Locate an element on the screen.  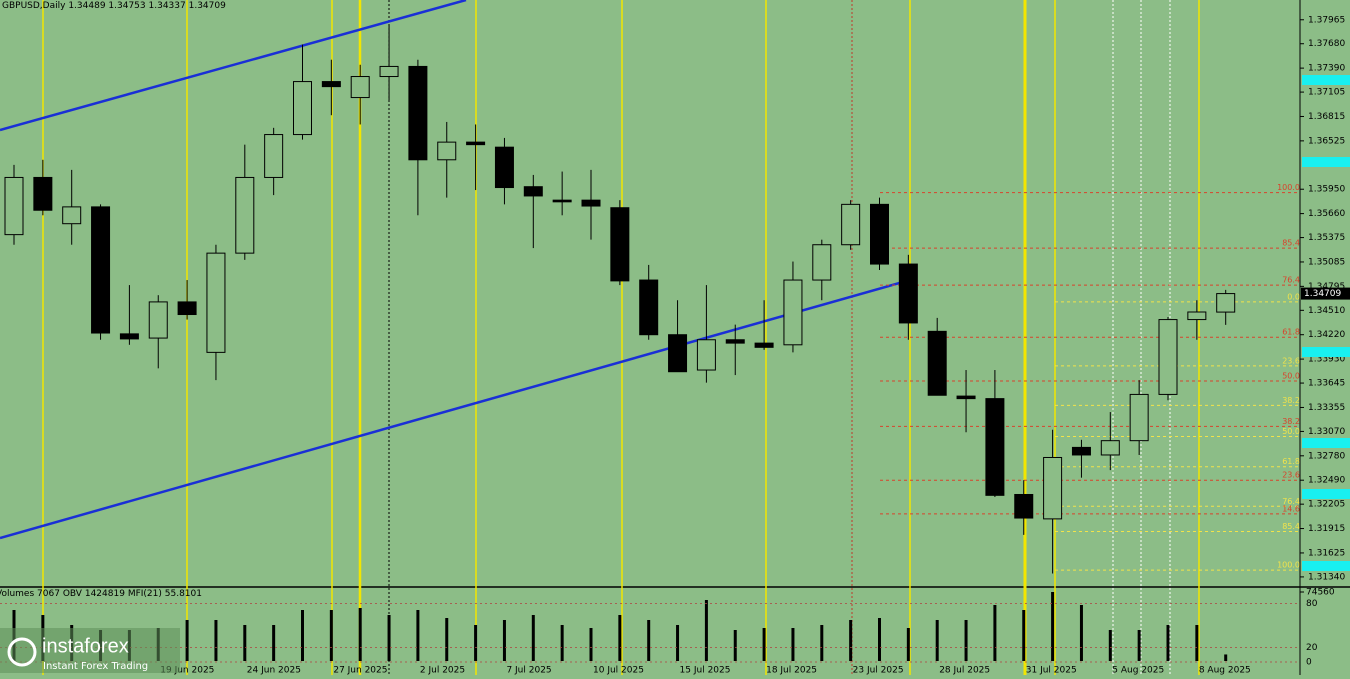
logo-backdrop is located at coordinates (90, 650).